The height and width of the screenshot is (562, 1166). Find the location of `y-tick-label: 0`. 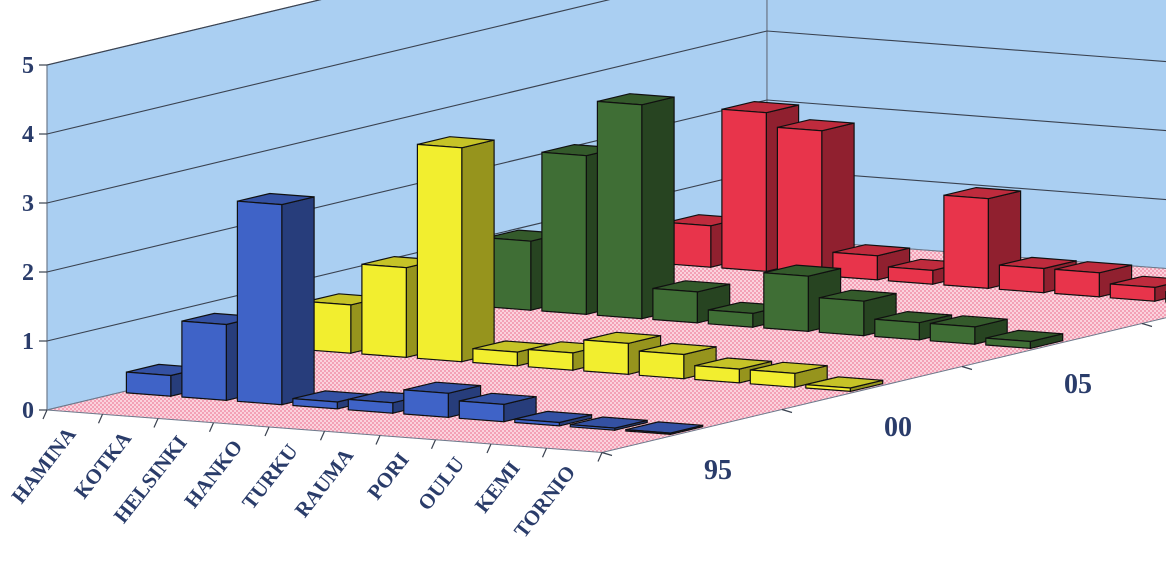

y-tick-label: 0 is located at coordinates (28, 411).